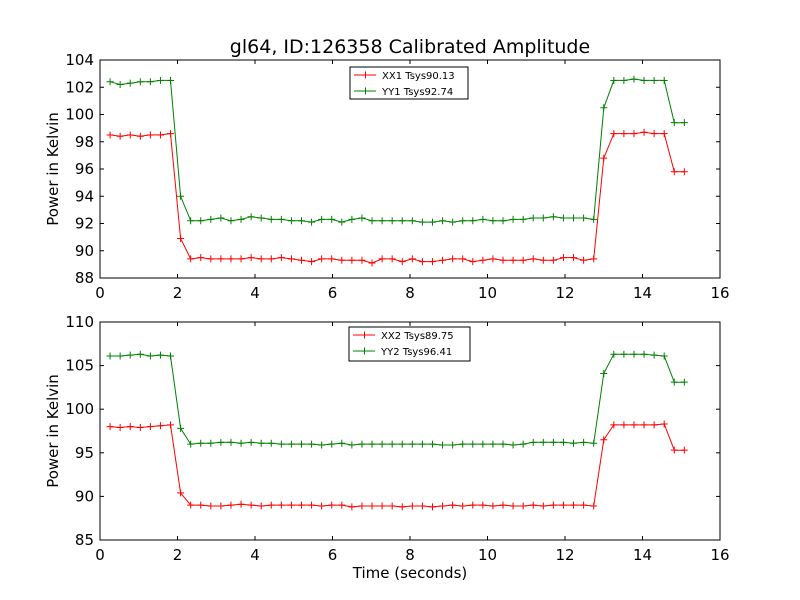 The image size is (800, 600). What do you see at coordinates (416, 352) in the screenshot?
I see `legend-label: YY2 Tsys96.41` at bounding box center [416, 352].